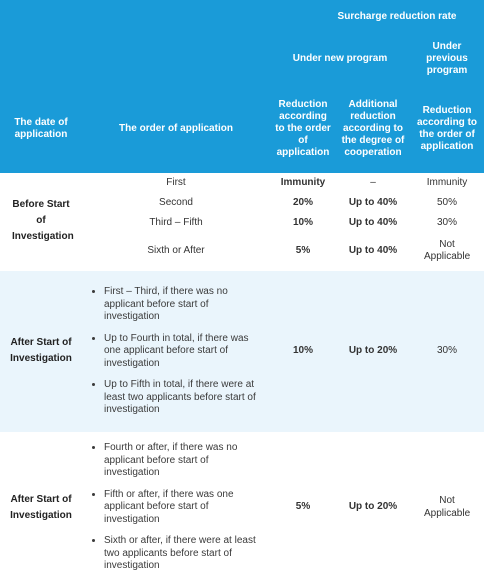 The height and width of the screenshot is (583, 484). Describe the element at coordinates (447, 183) in the screenshot. I see `previous-cell: Immunity` at that location.